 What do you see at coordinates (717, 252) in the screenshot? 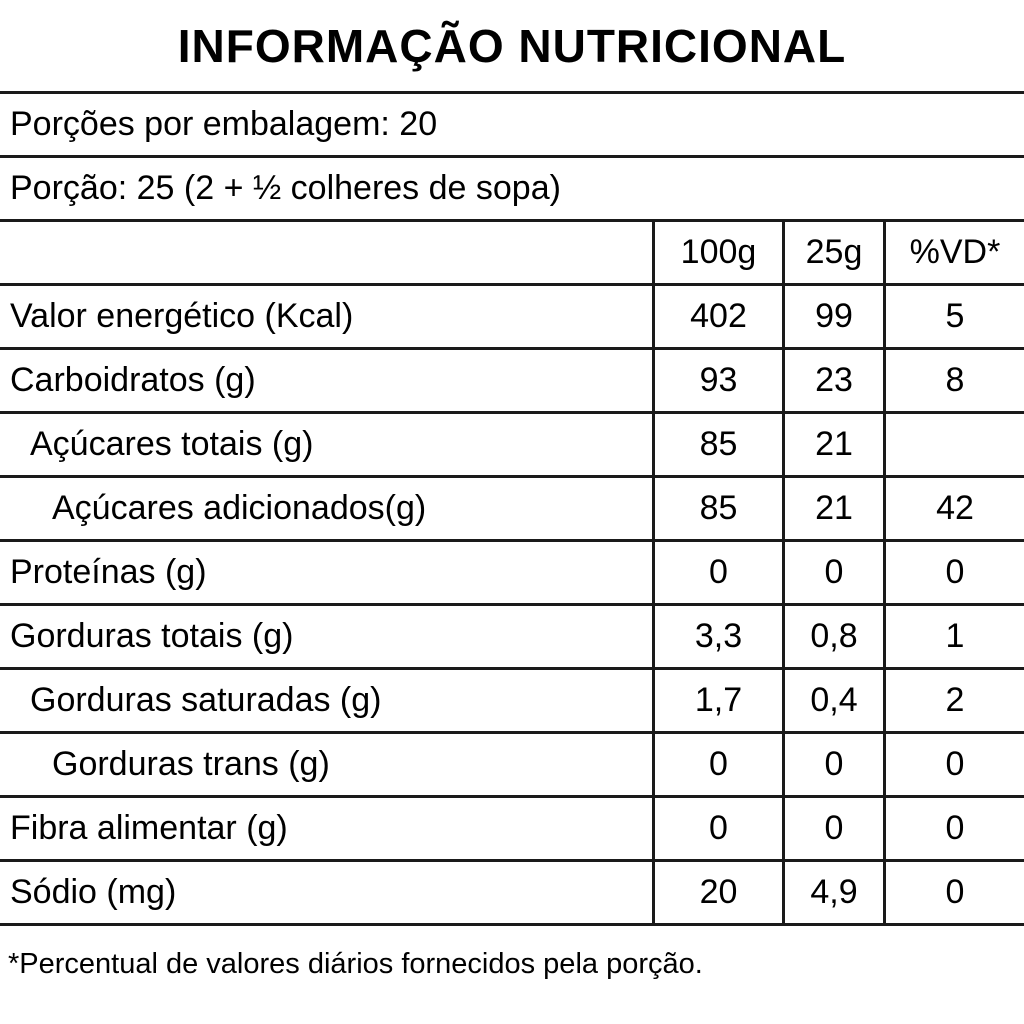
I see `header-100g: 100g` at bounding box center [717, 252].